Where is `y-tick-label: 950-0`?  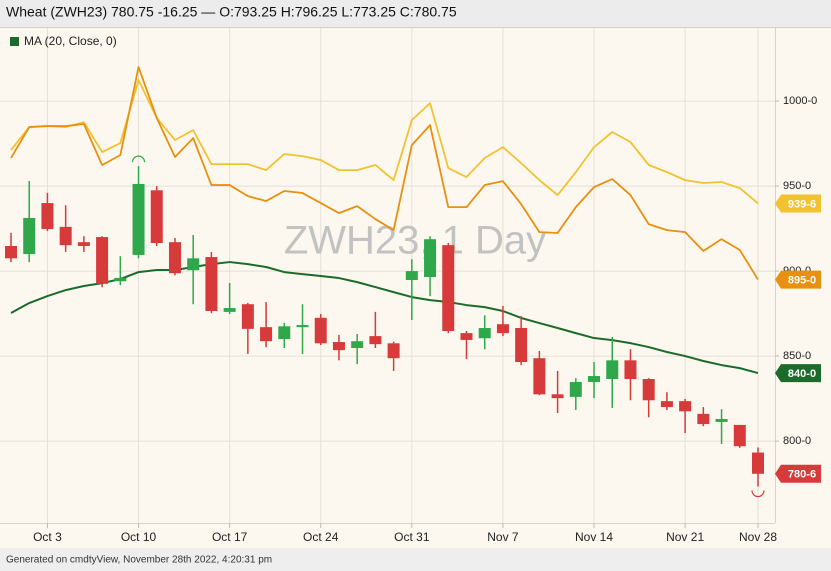
y-tick-label: 950-0 is located at coordinates (797, 186).